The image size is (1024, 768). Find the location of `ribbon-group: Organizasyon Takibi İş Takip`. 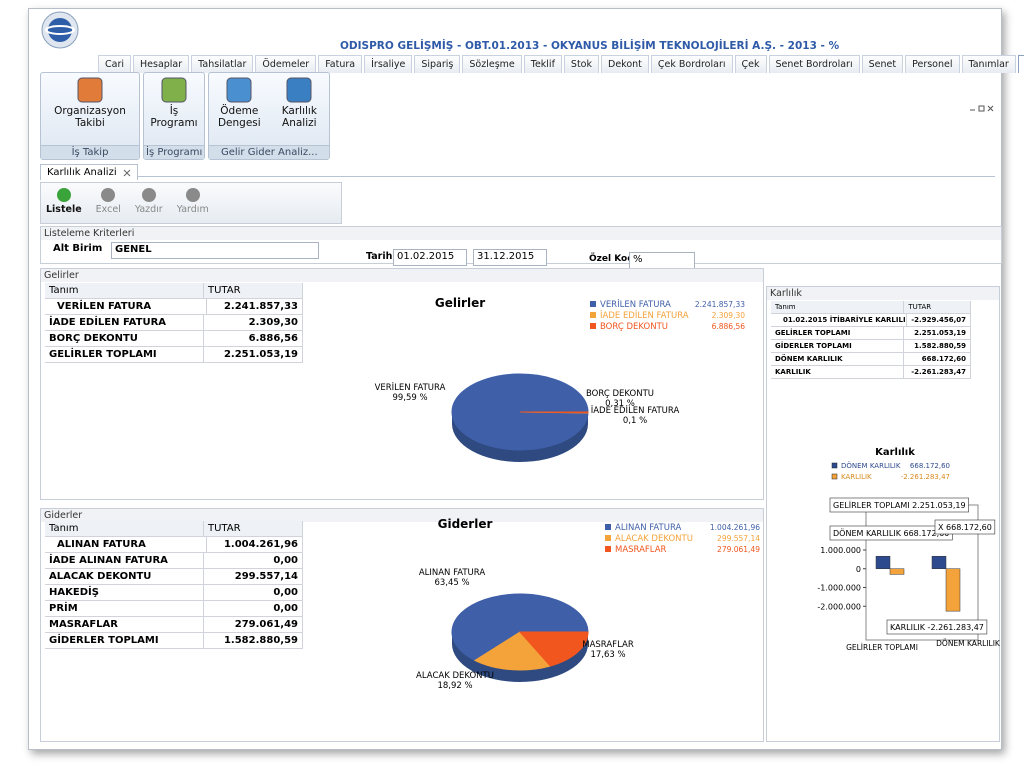

ribbon-group: Organizasyon Takibi İş Takip is located at coordinates (90, 116).